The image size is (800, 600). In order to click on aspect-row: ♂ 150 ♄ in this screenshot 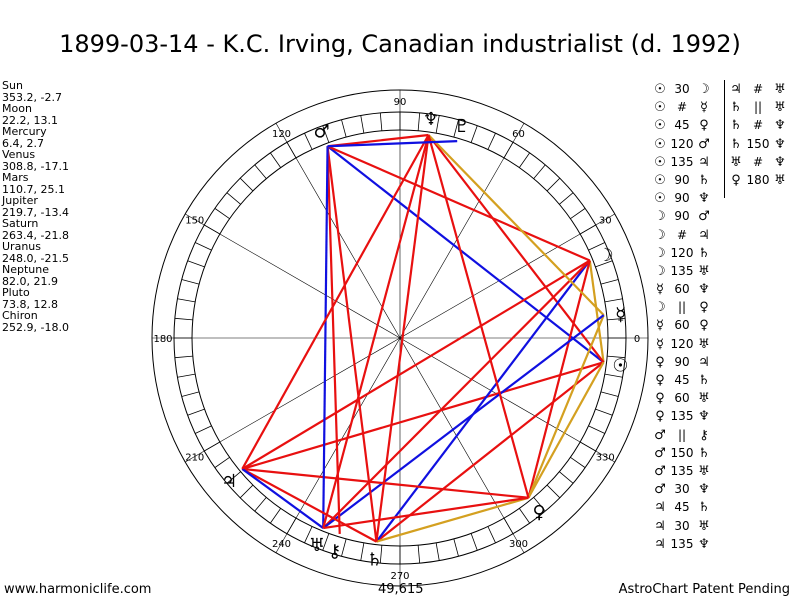, I will do `click(682, 453)`.